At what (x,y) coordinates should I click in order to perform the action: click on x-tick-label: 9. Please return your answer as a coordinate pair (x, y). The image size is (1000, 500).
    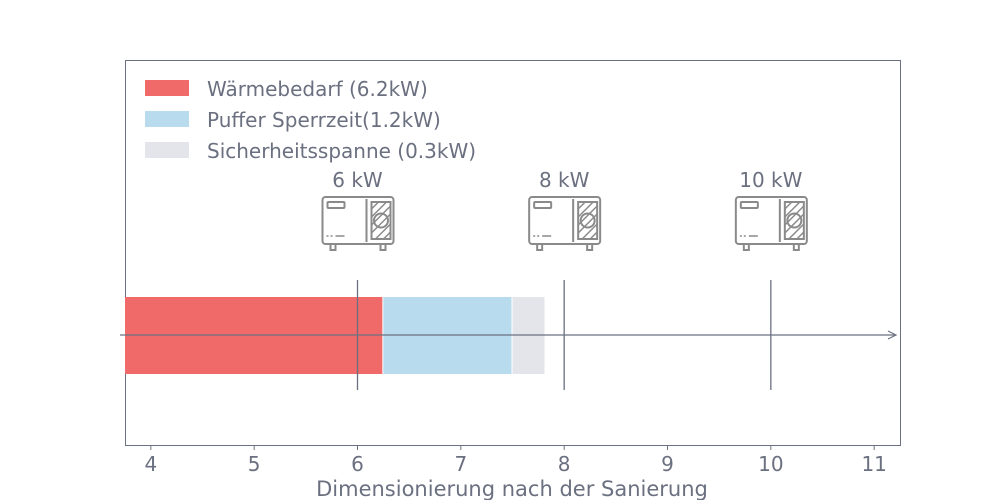
    Looking at the image, I should click on (667, 464).